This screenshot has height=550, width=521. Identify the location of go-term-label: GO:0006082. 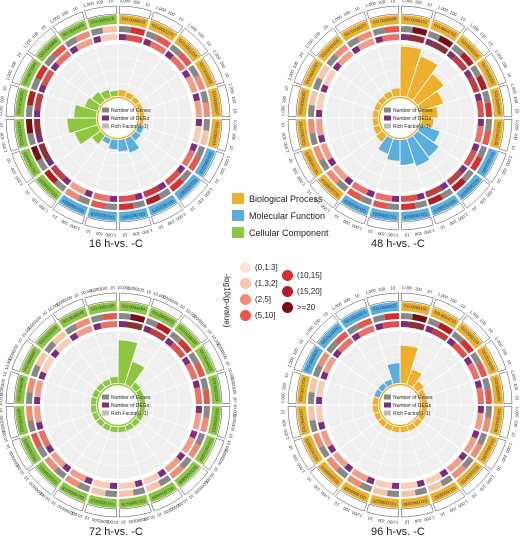
(302, 102).